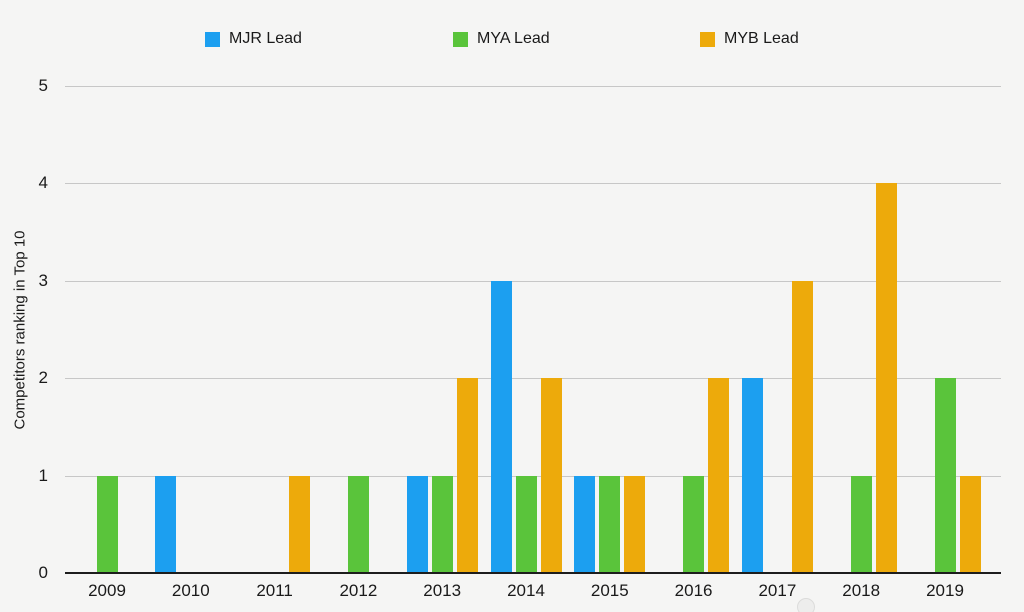  Describe the element at coordinates (265, 38) in the screenshot. I see `legend-label: MJR Lead` at that location.